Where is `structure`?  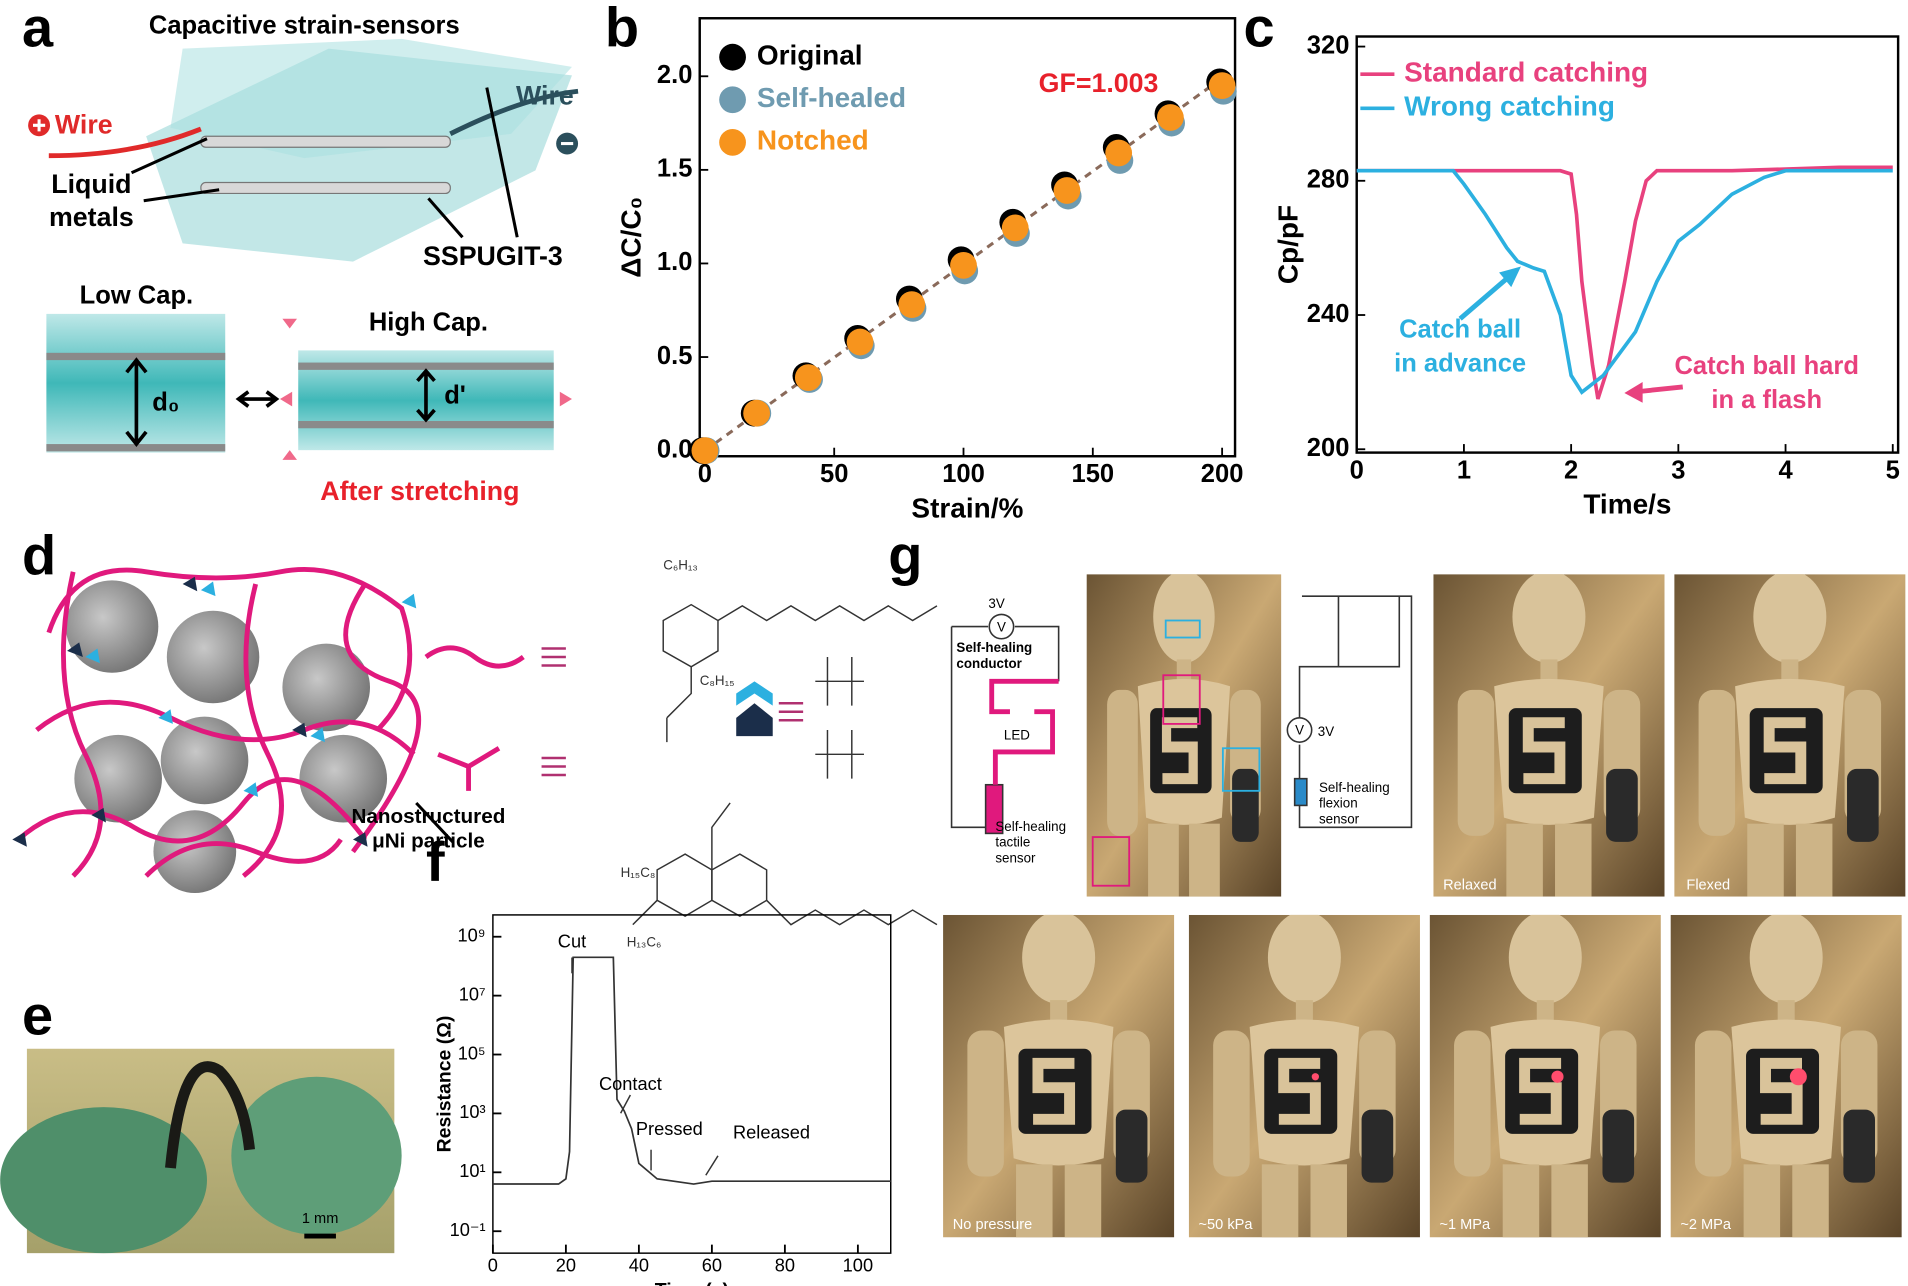 structure is located at coordinates (785, 764).